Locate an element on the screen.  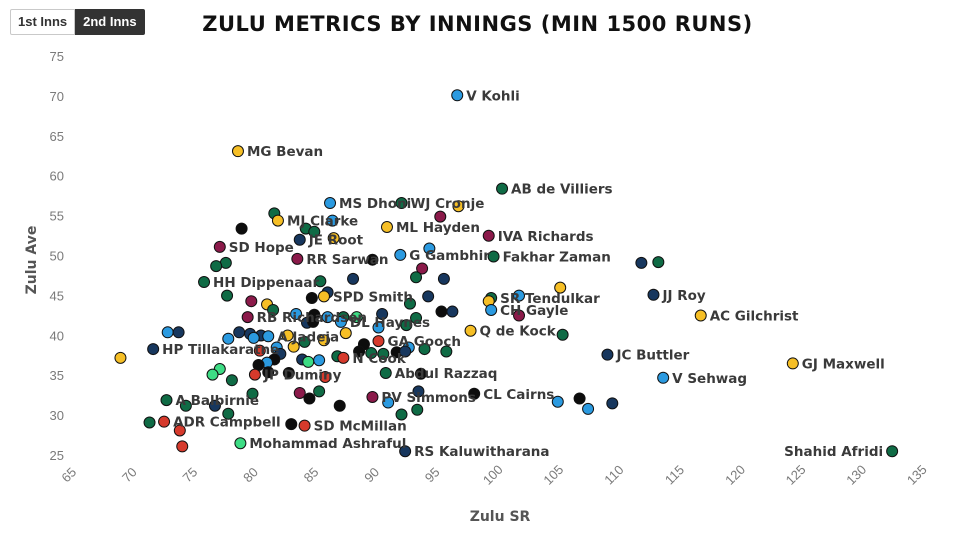
data-point-label: JJ Roy is located at coordinates (683, 296).